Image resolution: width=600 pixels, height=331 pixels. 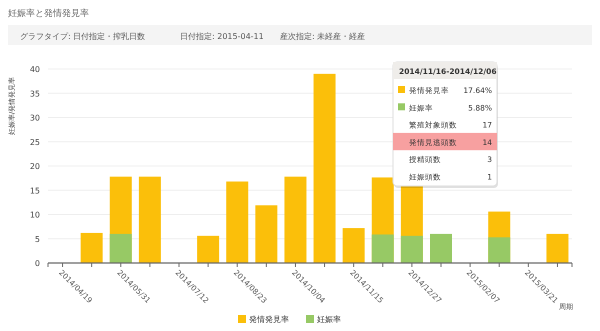 I want to click on y-tick-label: 15, so click(x=35, y=191).